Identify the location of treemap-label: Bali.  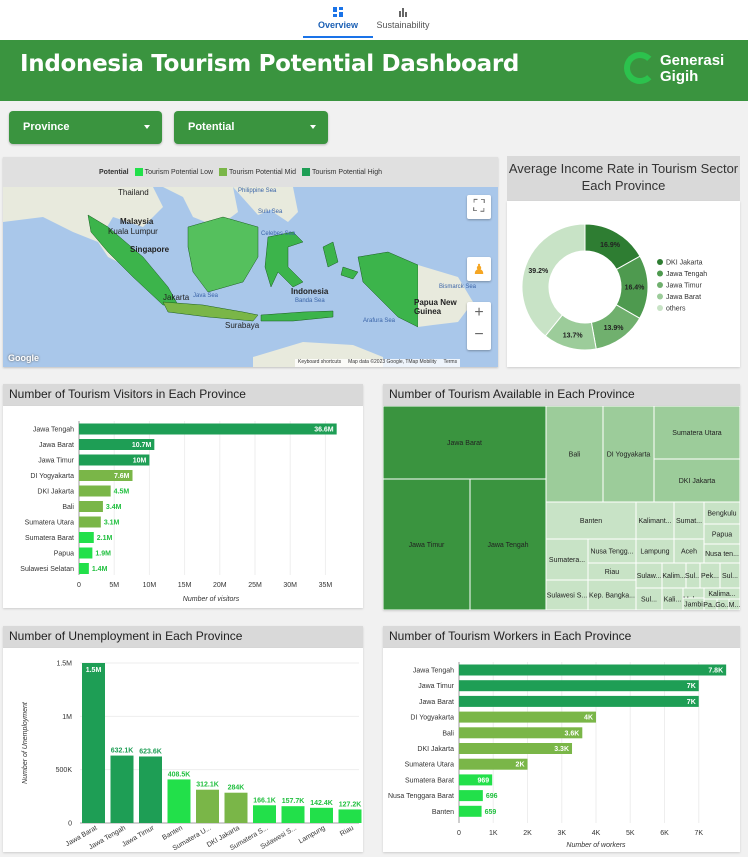
(575, 455).